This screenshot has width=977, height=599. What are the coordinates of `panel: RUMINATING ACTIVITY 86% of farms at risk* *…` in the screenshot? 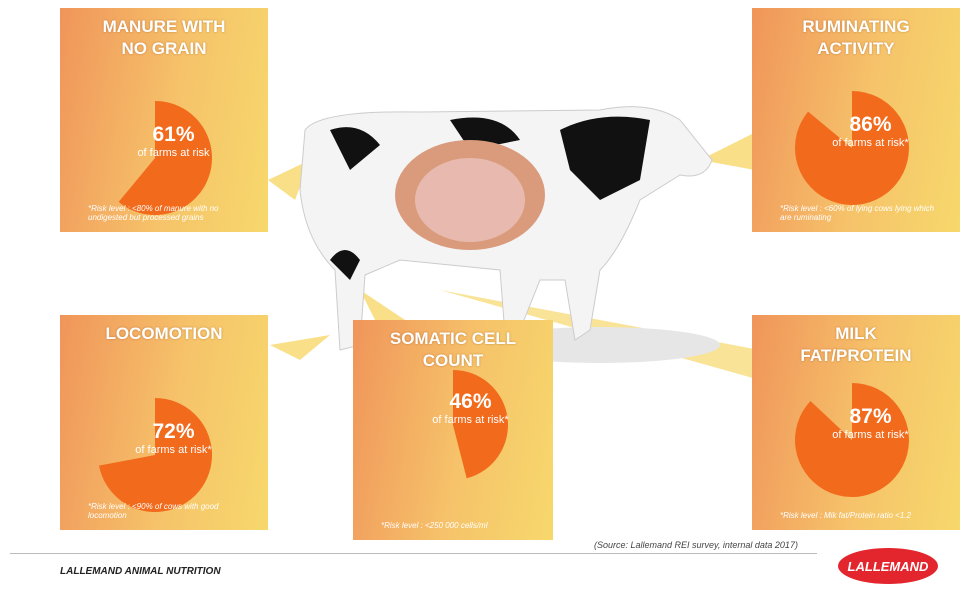 It's located at (856, 120).